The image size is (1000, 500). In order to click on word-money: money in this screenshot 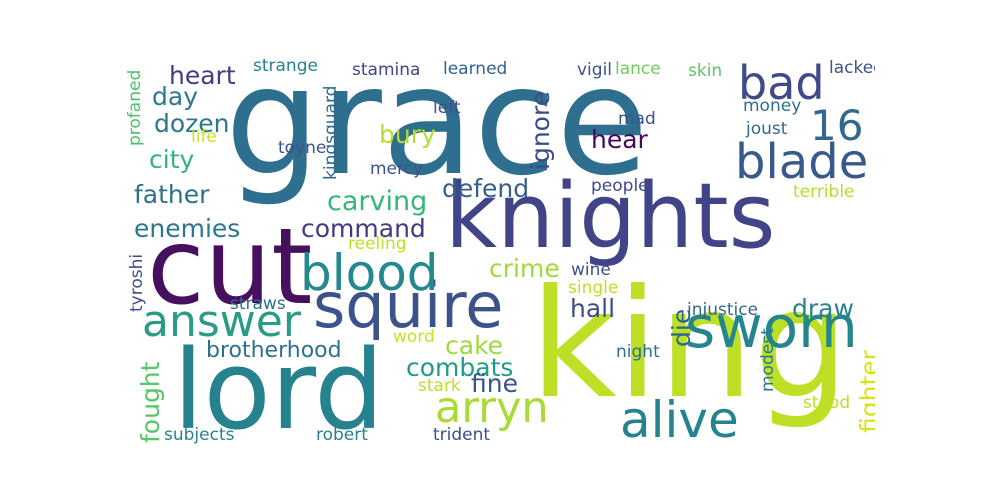, I will do `click(772, 106)`.